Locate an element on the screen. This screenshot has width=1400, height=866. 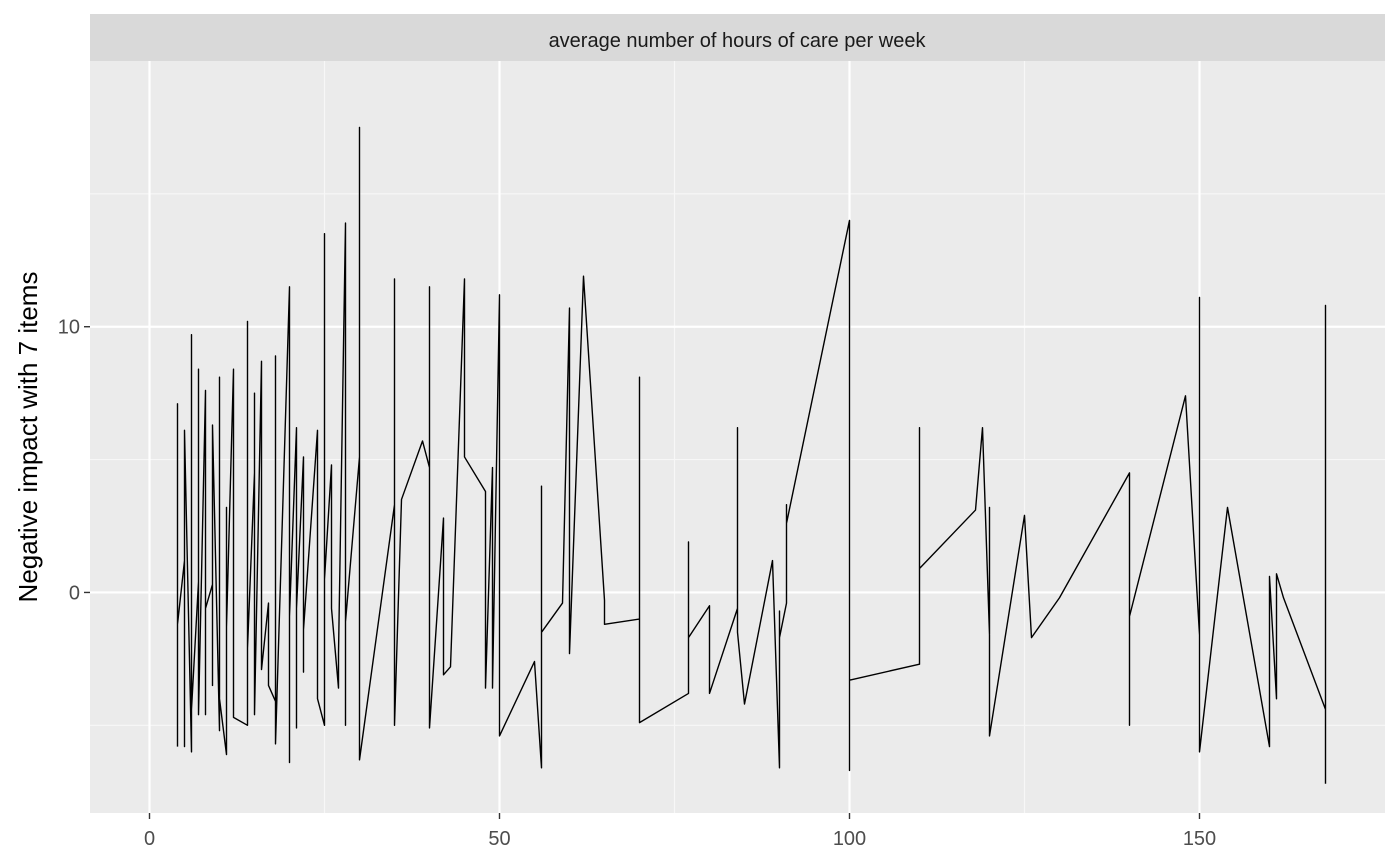
y-tick-label: 10 is located at coordinates (69, 328).